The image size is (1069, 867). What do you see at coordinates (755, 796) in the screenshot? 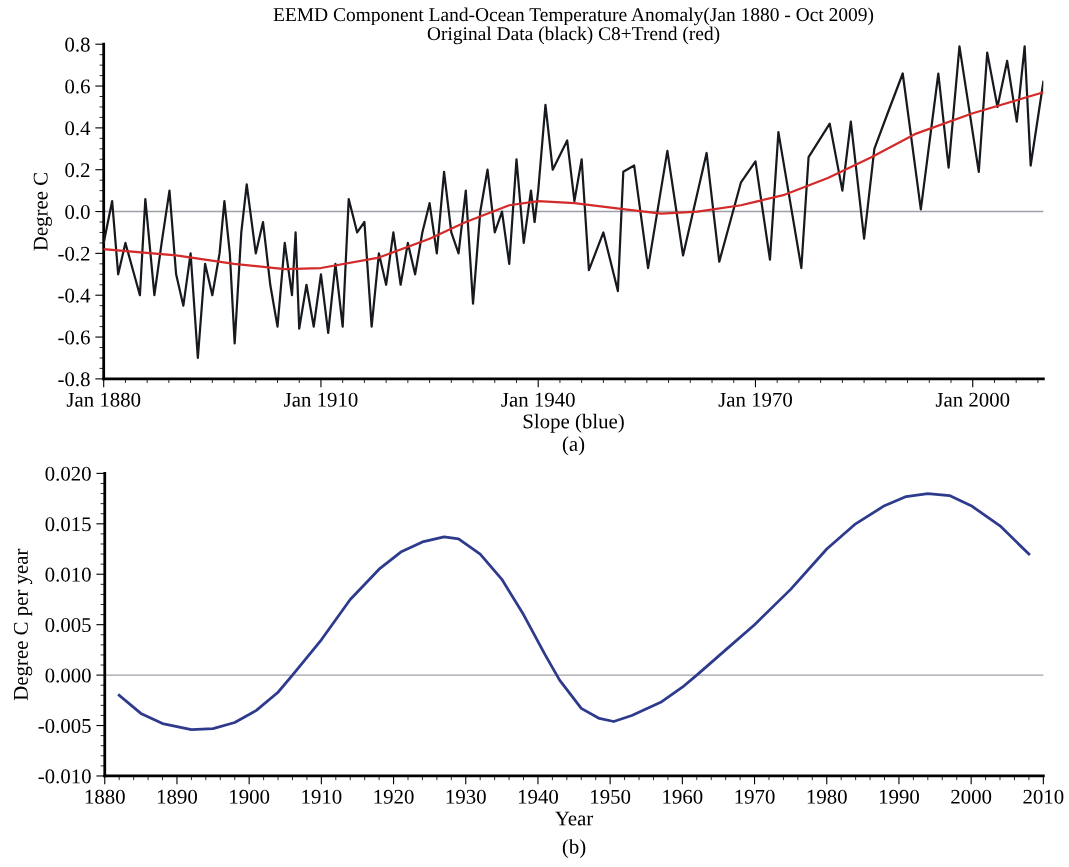
I see `x-tick-label: 1970` at bounding box center [755, 796].